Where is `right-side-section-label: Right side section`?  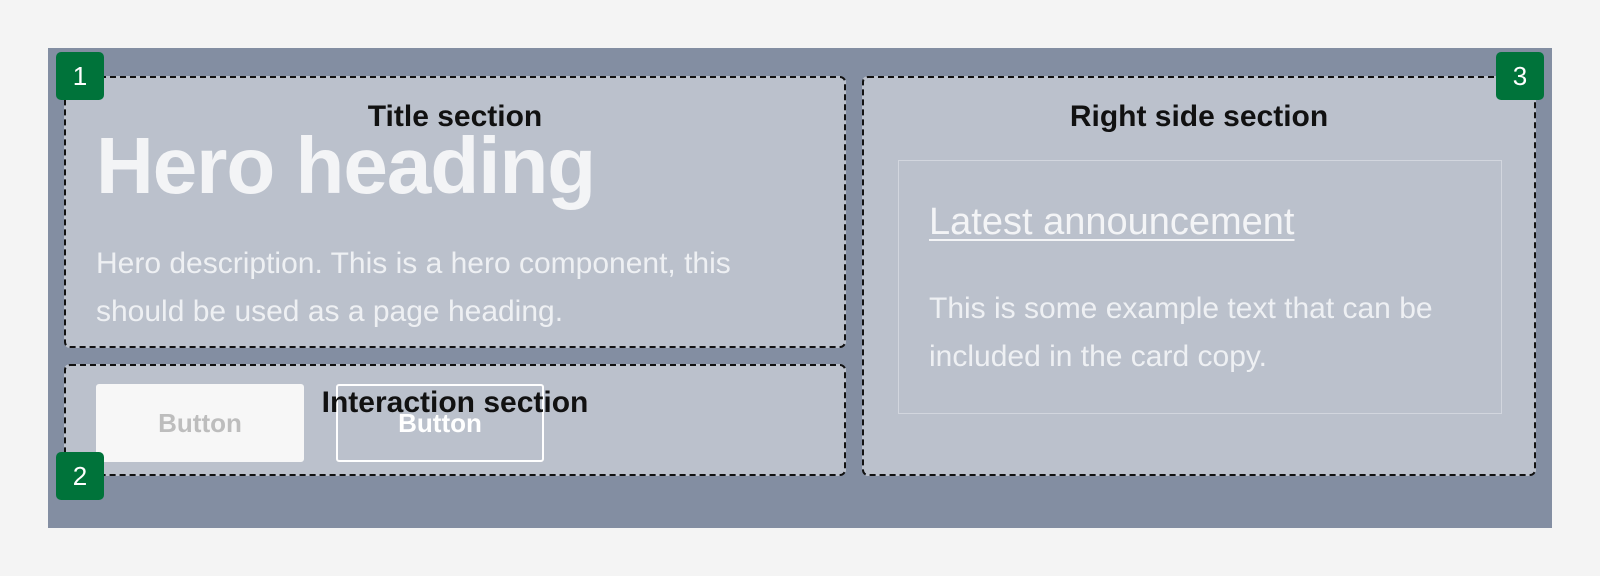
right-side-section-label: Right side section is located at coordinates (1199, 116).